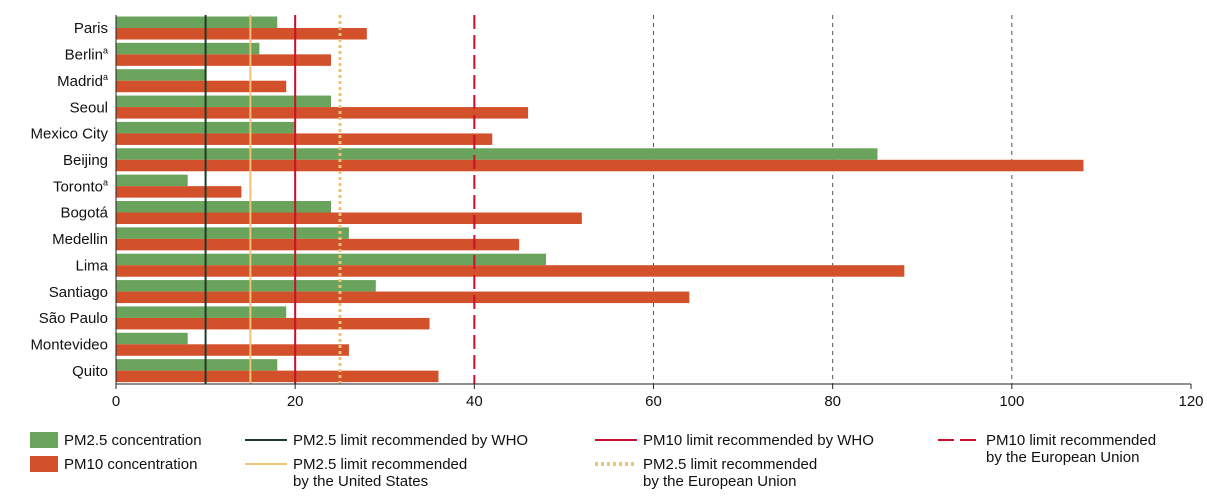 Image resolution: width=1207 pixels, height=499 pixels. What do you see at coordinates (510, 271) in the screenshot?
I see `bar-pm10-concentration-lima` at bounding box center [510, 271].